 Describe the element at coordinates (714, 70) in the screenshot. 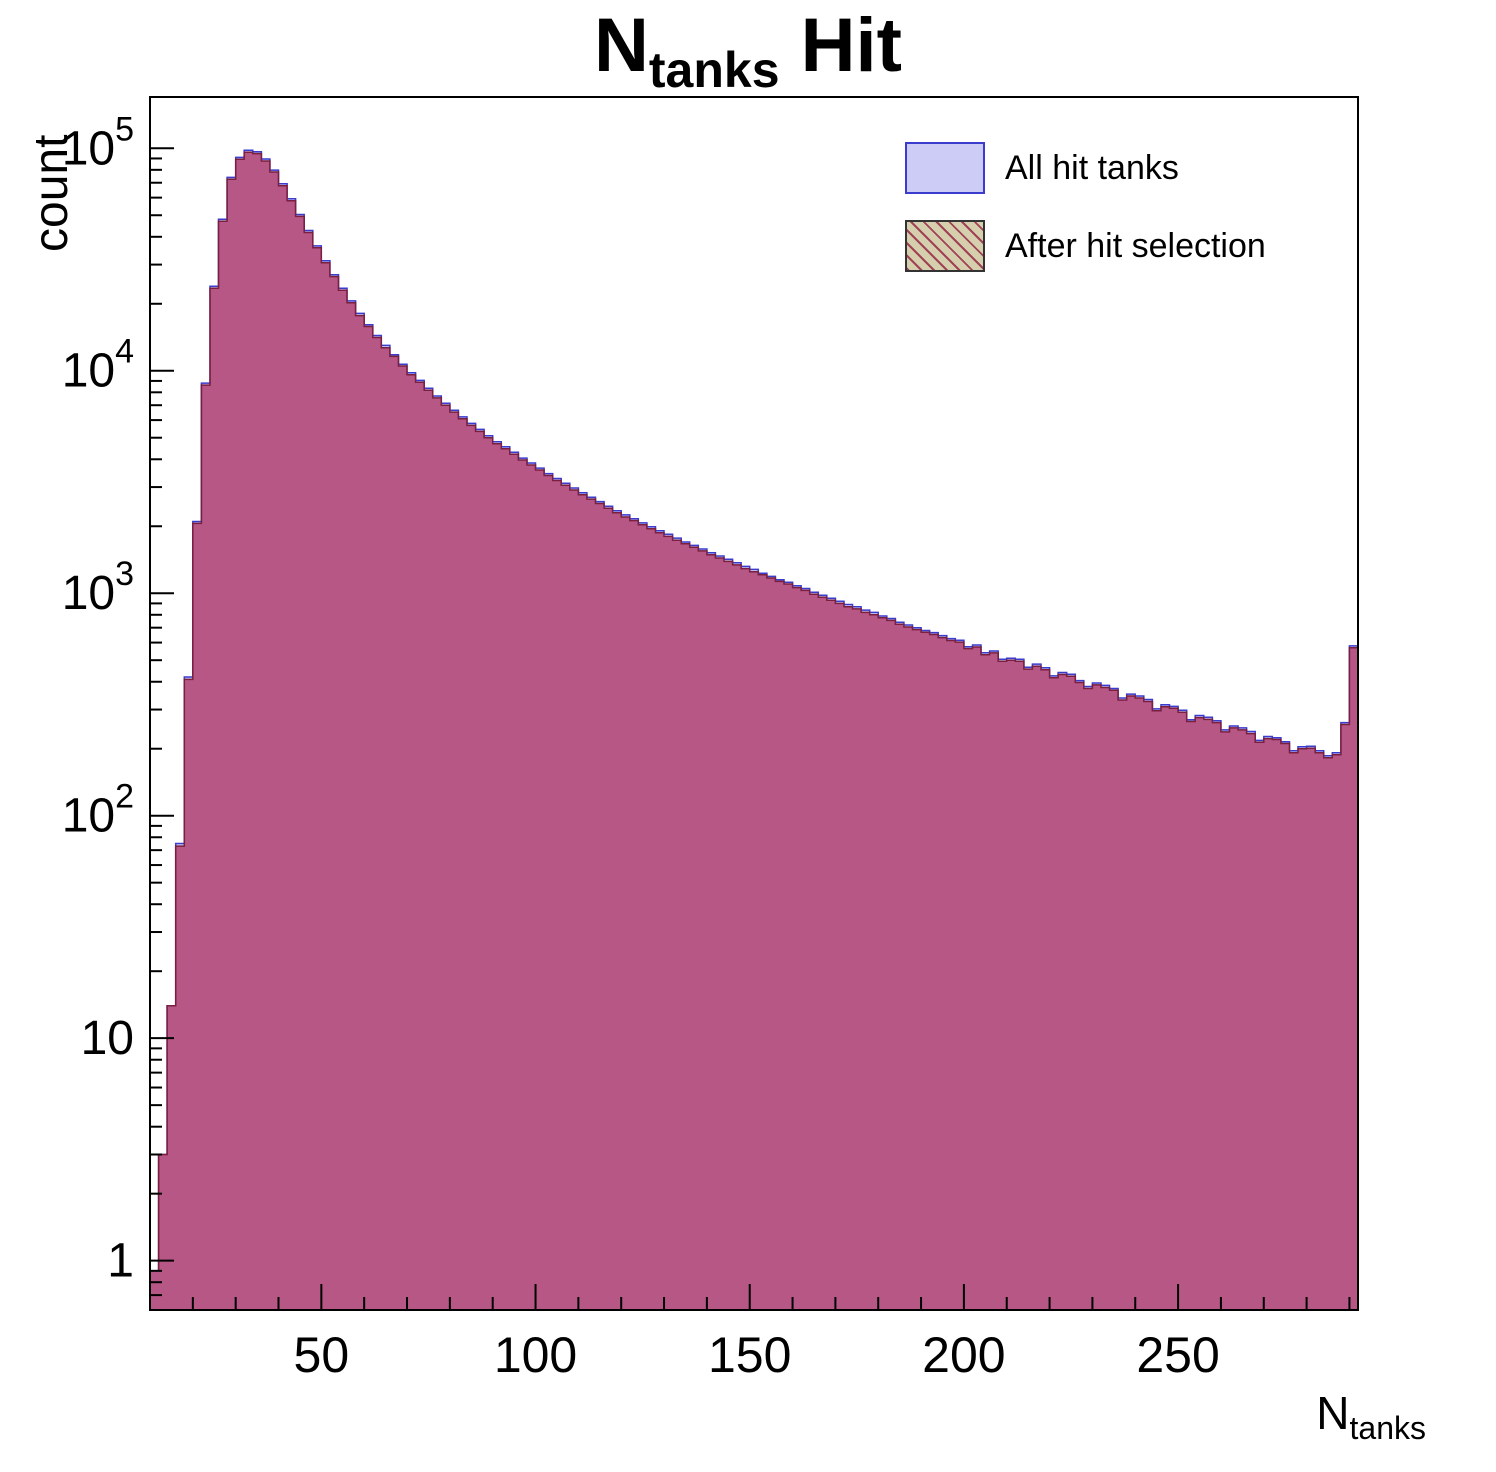

I see `chart-title-subscript: tanks` at that location.